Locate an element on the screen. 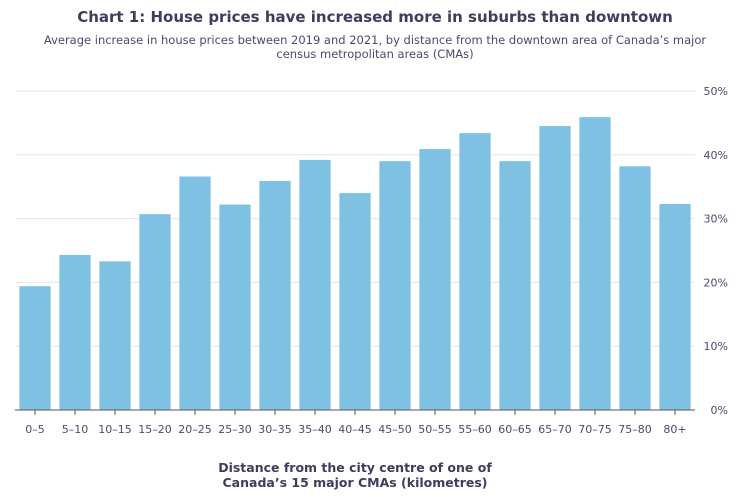  y-tick-label: 10% is located at coordinates (716, 346).